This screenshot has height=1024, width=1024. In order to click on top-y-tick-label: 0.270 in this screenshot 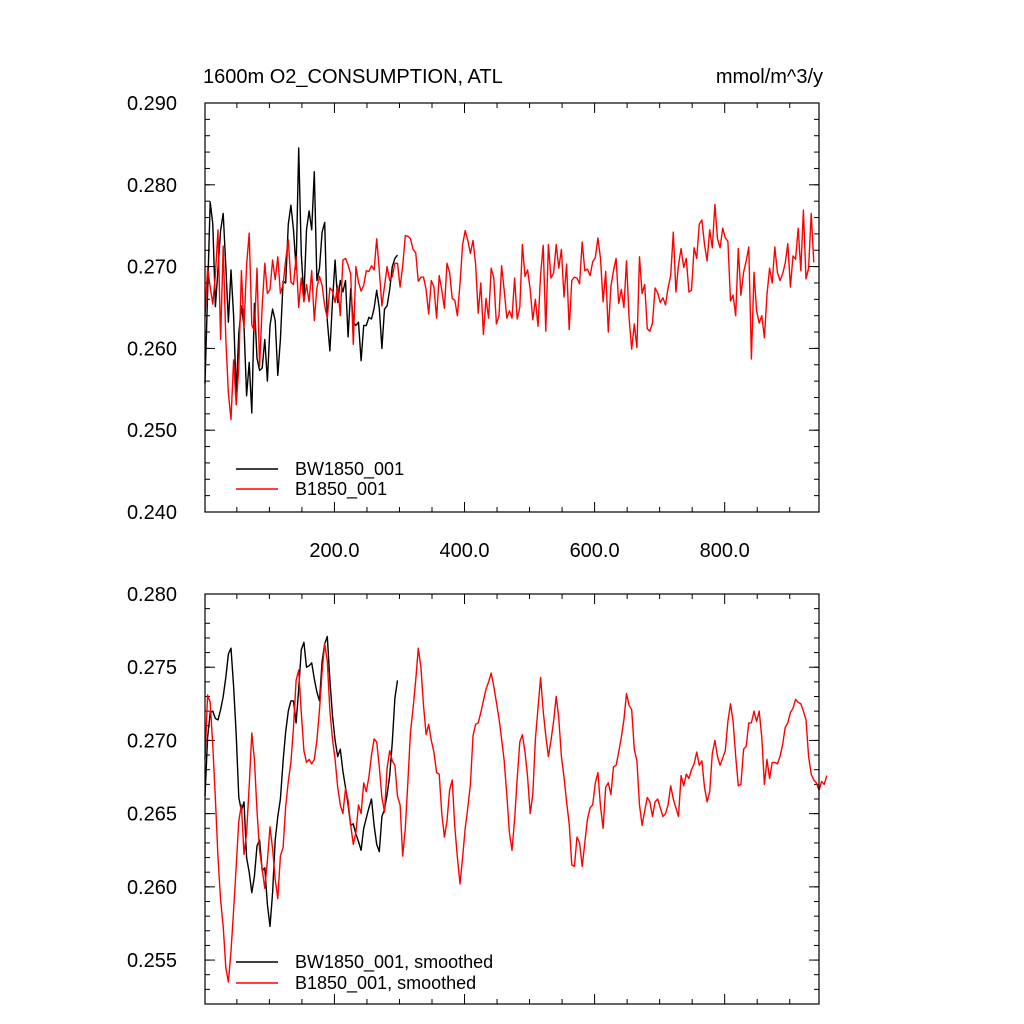, I will do `click(152, 268)`.